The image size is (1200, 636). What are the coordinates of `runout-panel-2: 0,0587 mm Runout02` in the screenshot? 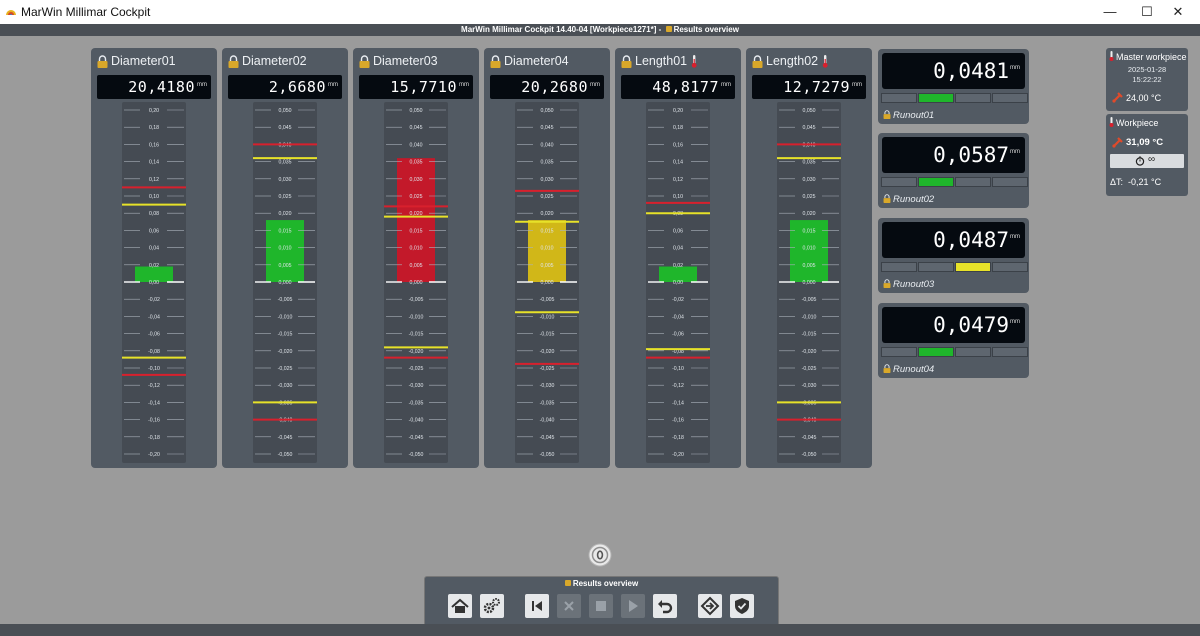 It's located at (953, 170).